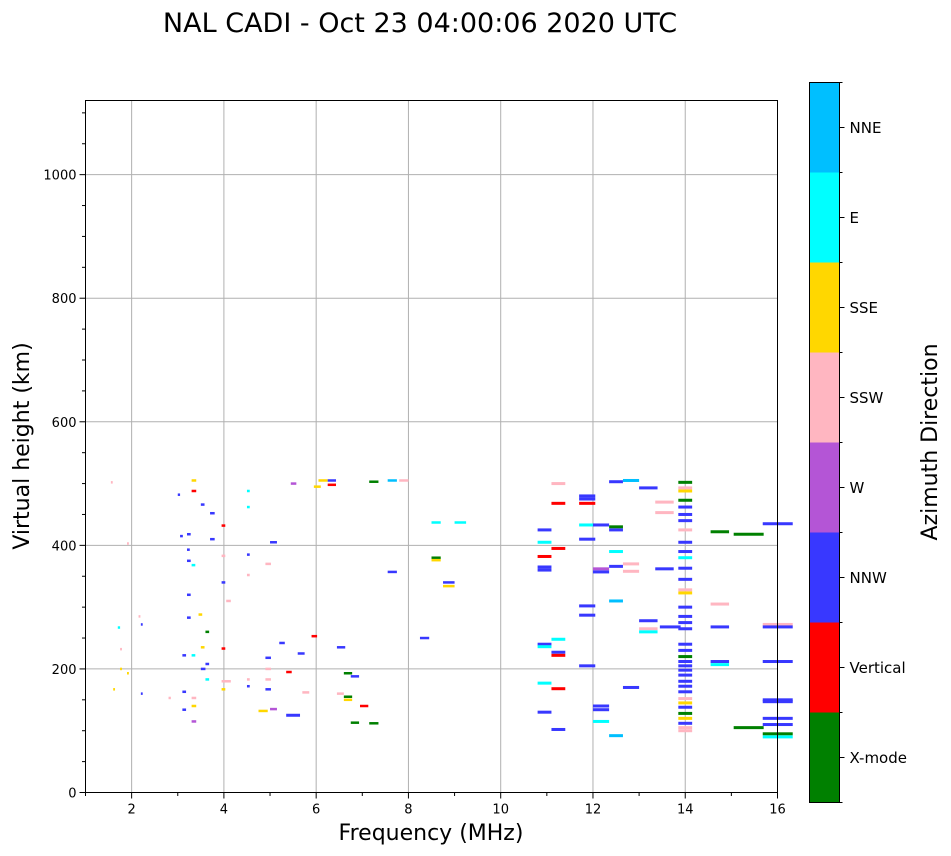 This screenshot has width=951, height=856. Describe the element at coordinates (431, 833) in the screenshot. I see `x-axis-label: Frequency (MHz)` at that location.